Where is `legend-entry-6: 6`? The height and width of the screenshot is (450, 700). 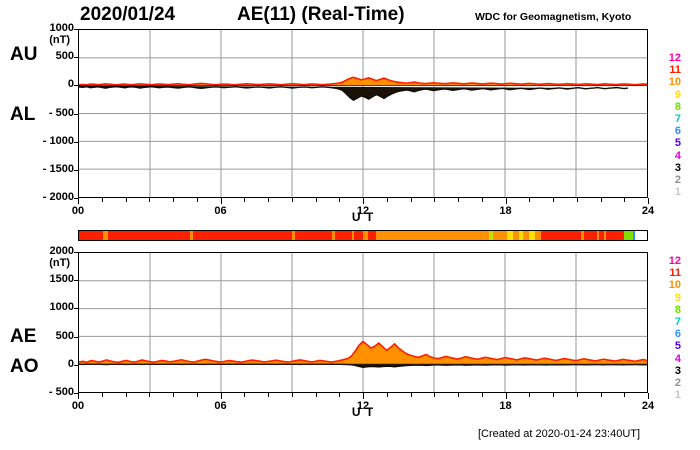
legend-entry-6: 6 is located at coordinates (677, 131).